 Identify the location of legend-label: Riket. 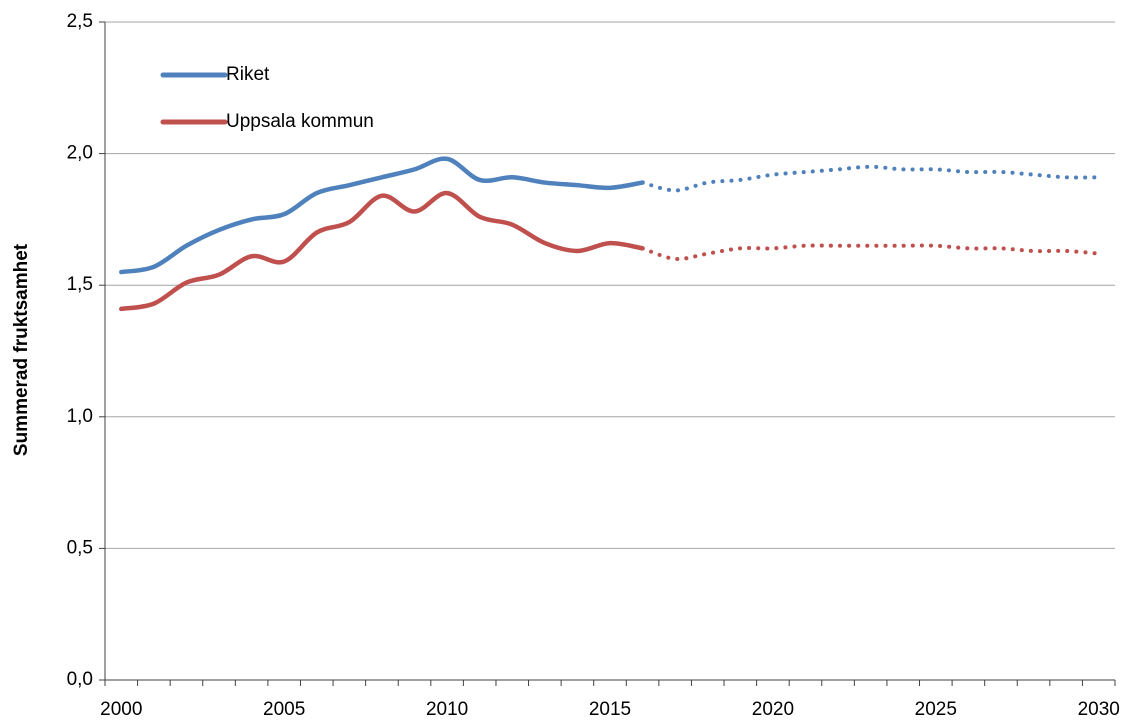
(248, 74).